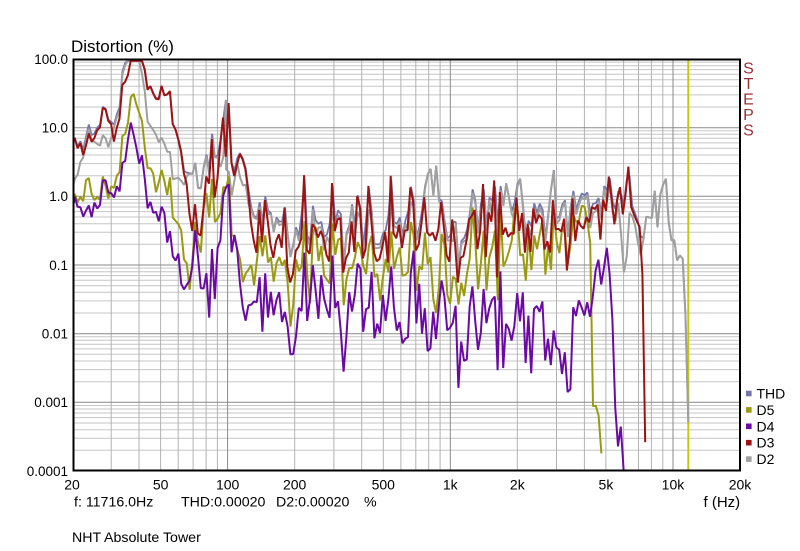 The height and width of the screenshot is (551, 800). What do you see at coordinates (223, 503) in the screenshot?
I see `svg-text: THD:0.00020` at bounding box center [223, 503].